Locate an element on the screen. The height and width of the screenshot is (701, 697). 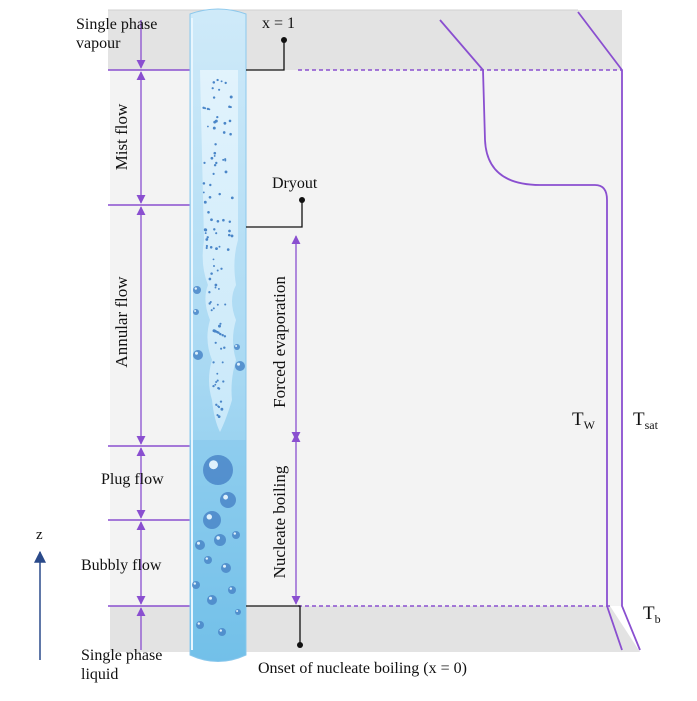
vapour-core is located at coordinates (219, 251).